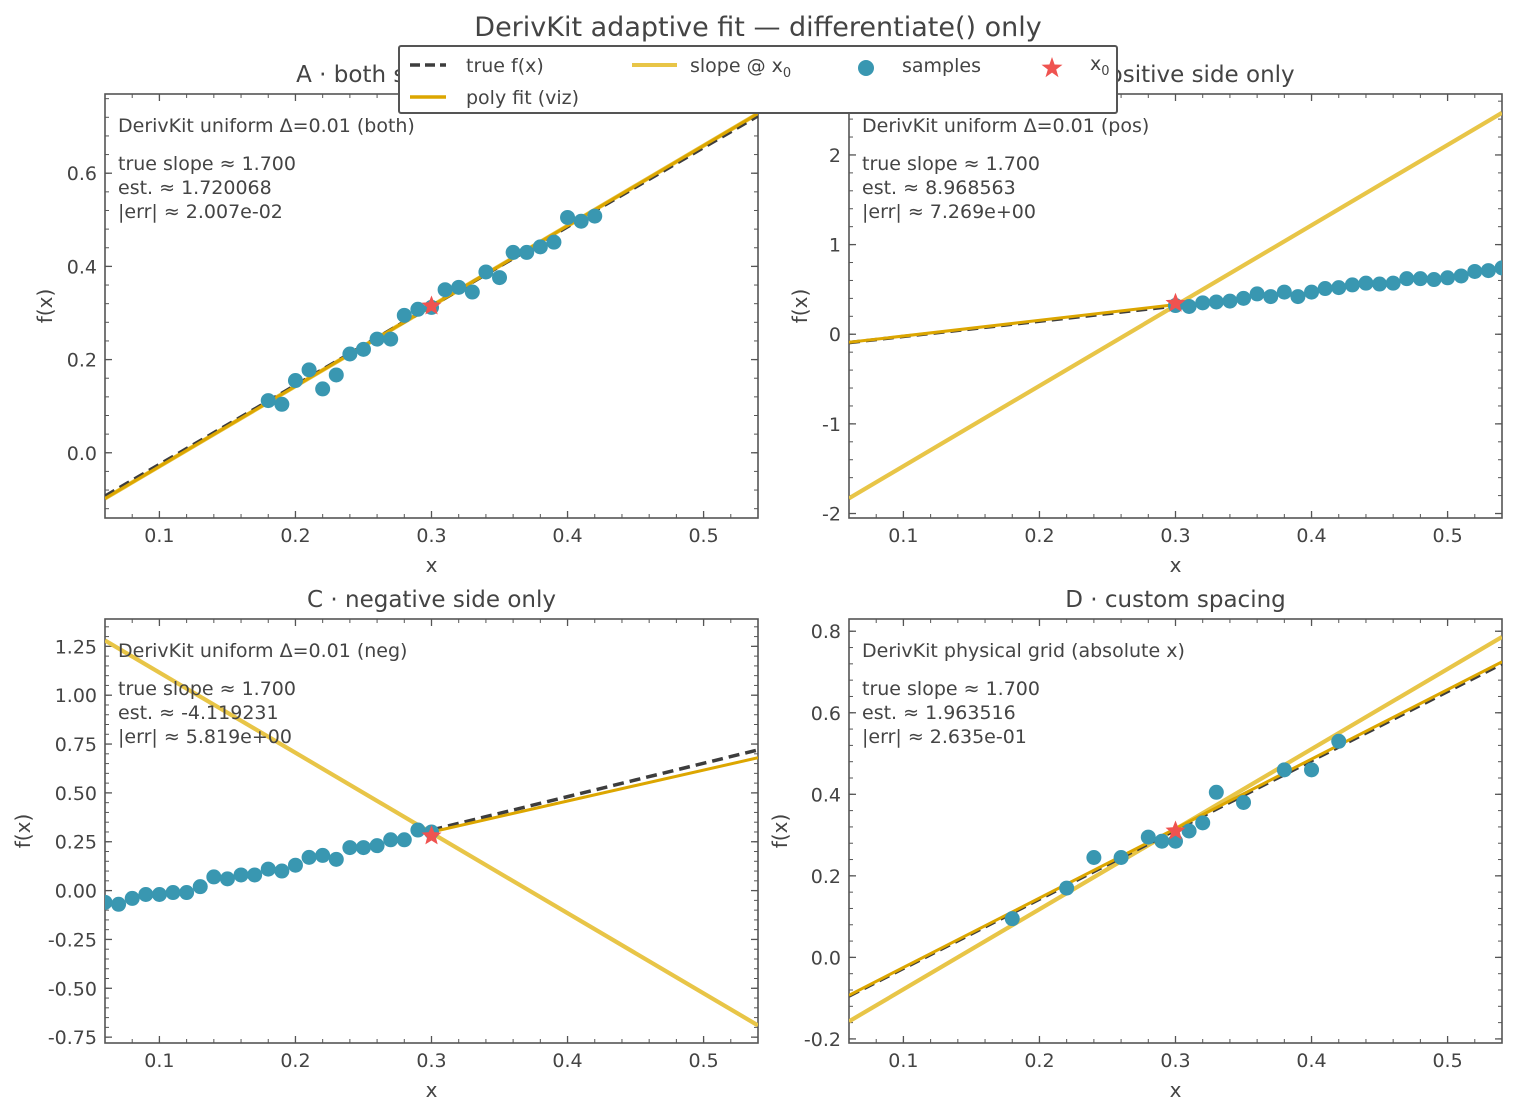 The width and height of the screenshot is (1517, 1115). What do you see at coordinates (76, 696) in the screenshot?
I see `panel-c-ytick-label: 1.00` at bounding box center [76, 696].